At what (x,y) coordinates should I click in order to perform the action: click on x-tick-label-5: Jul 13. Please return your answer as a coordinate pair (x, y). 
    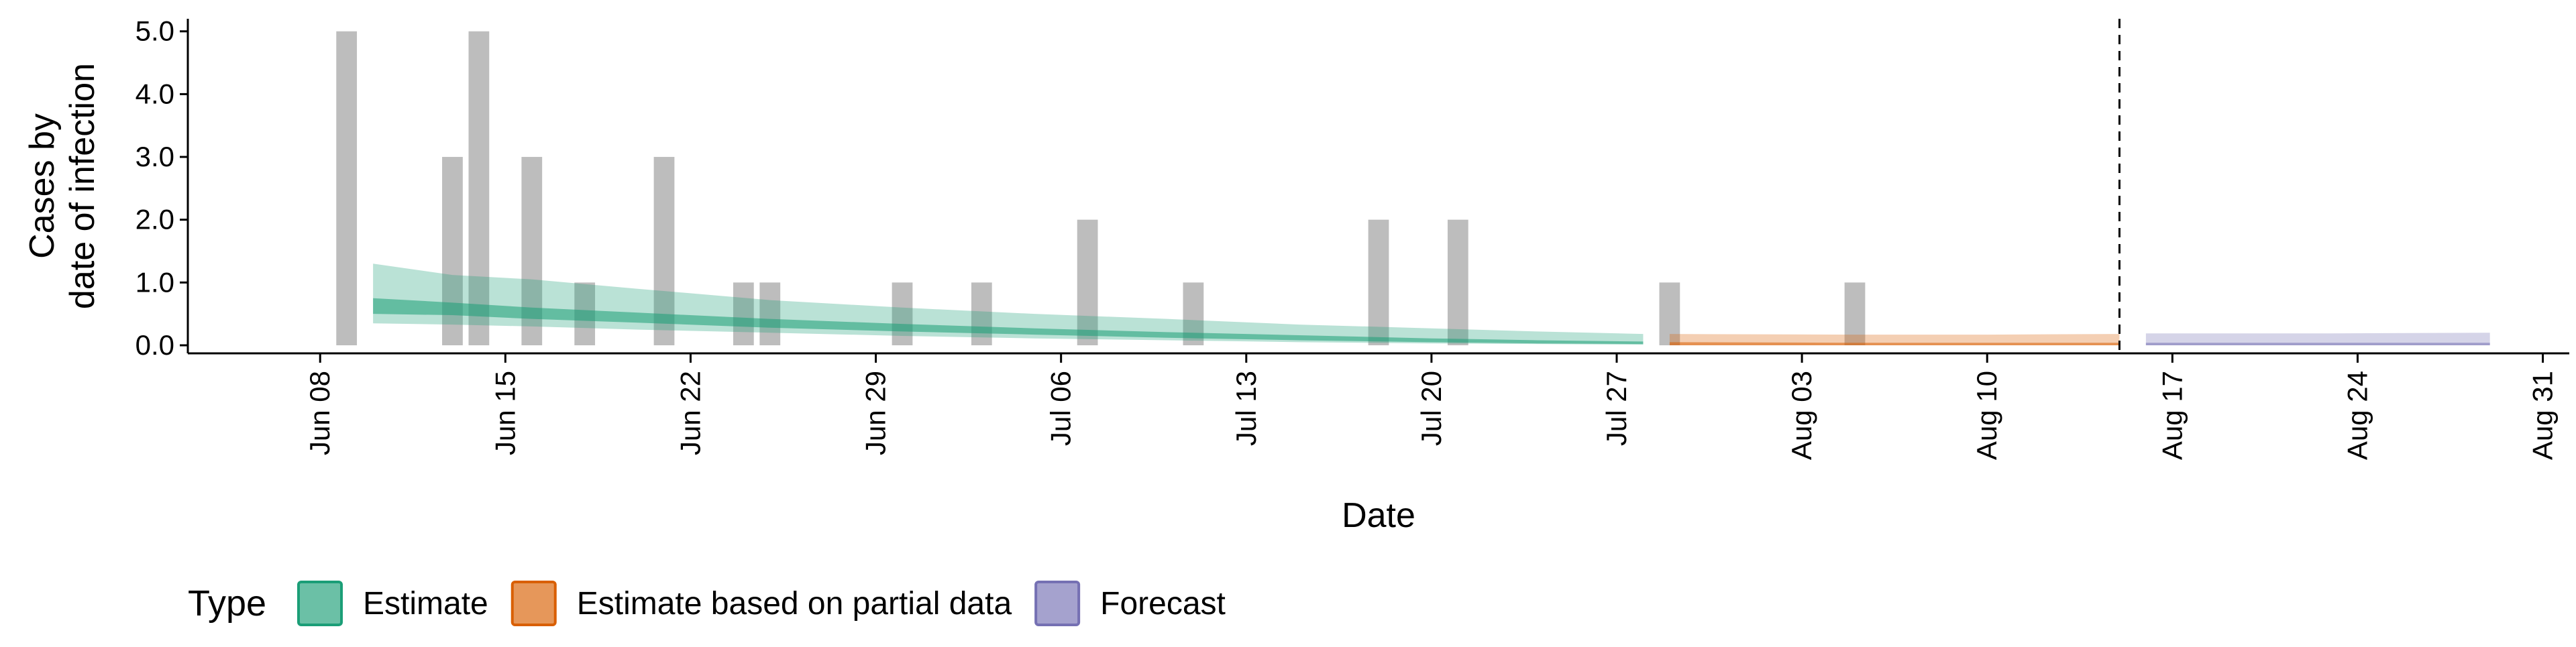
    Looking at the image, I should click on (1246, 408).